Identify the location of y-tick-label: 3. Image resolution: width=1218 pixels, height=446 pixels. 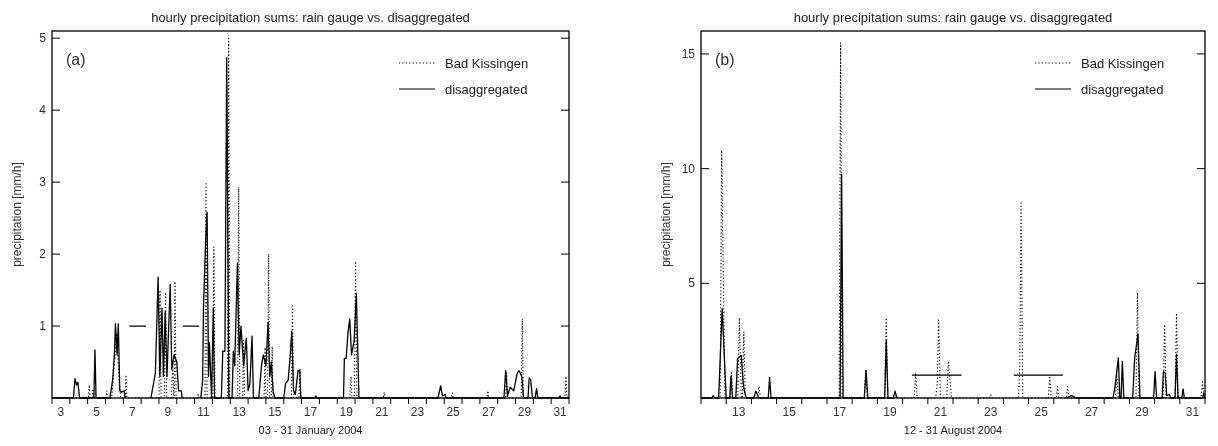
(43, 182).